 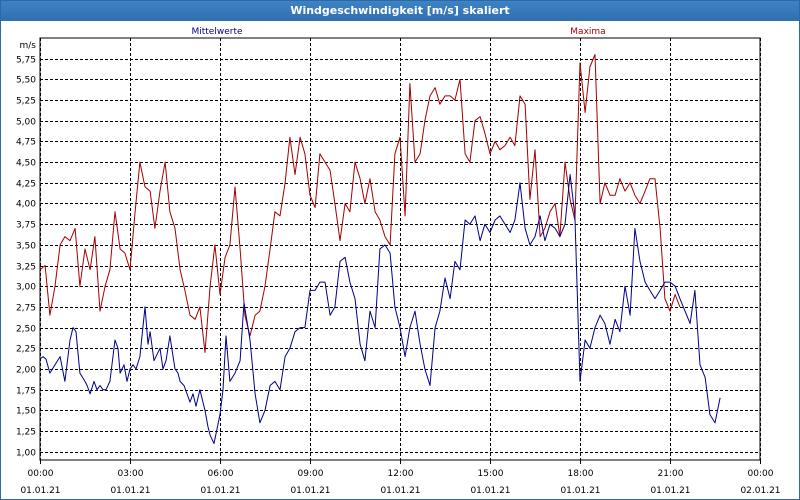 What do you see at coordinates (26, 392) in the screenshot?
I see `y-tick-label: 1,75` at bounding box center [26, 392].